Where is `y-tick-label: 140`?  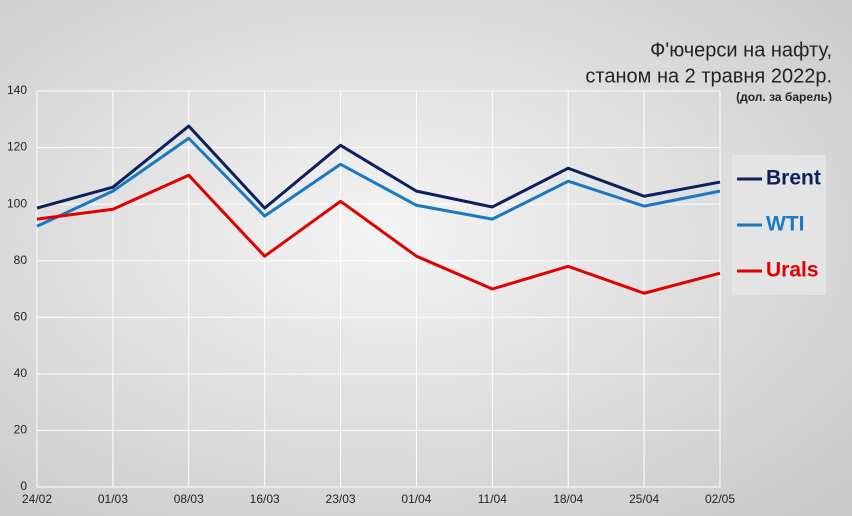
y-tick-label: 140 is located at coordinates (17, 90).